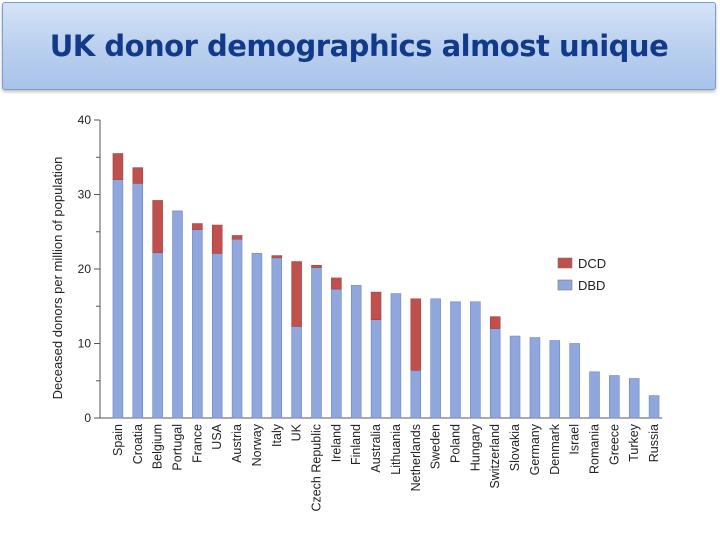 The image size is (720, 543). Describe the element at coordinates (535, 449) in the screenshot. I see `x-tick-label: Germany` at that location.